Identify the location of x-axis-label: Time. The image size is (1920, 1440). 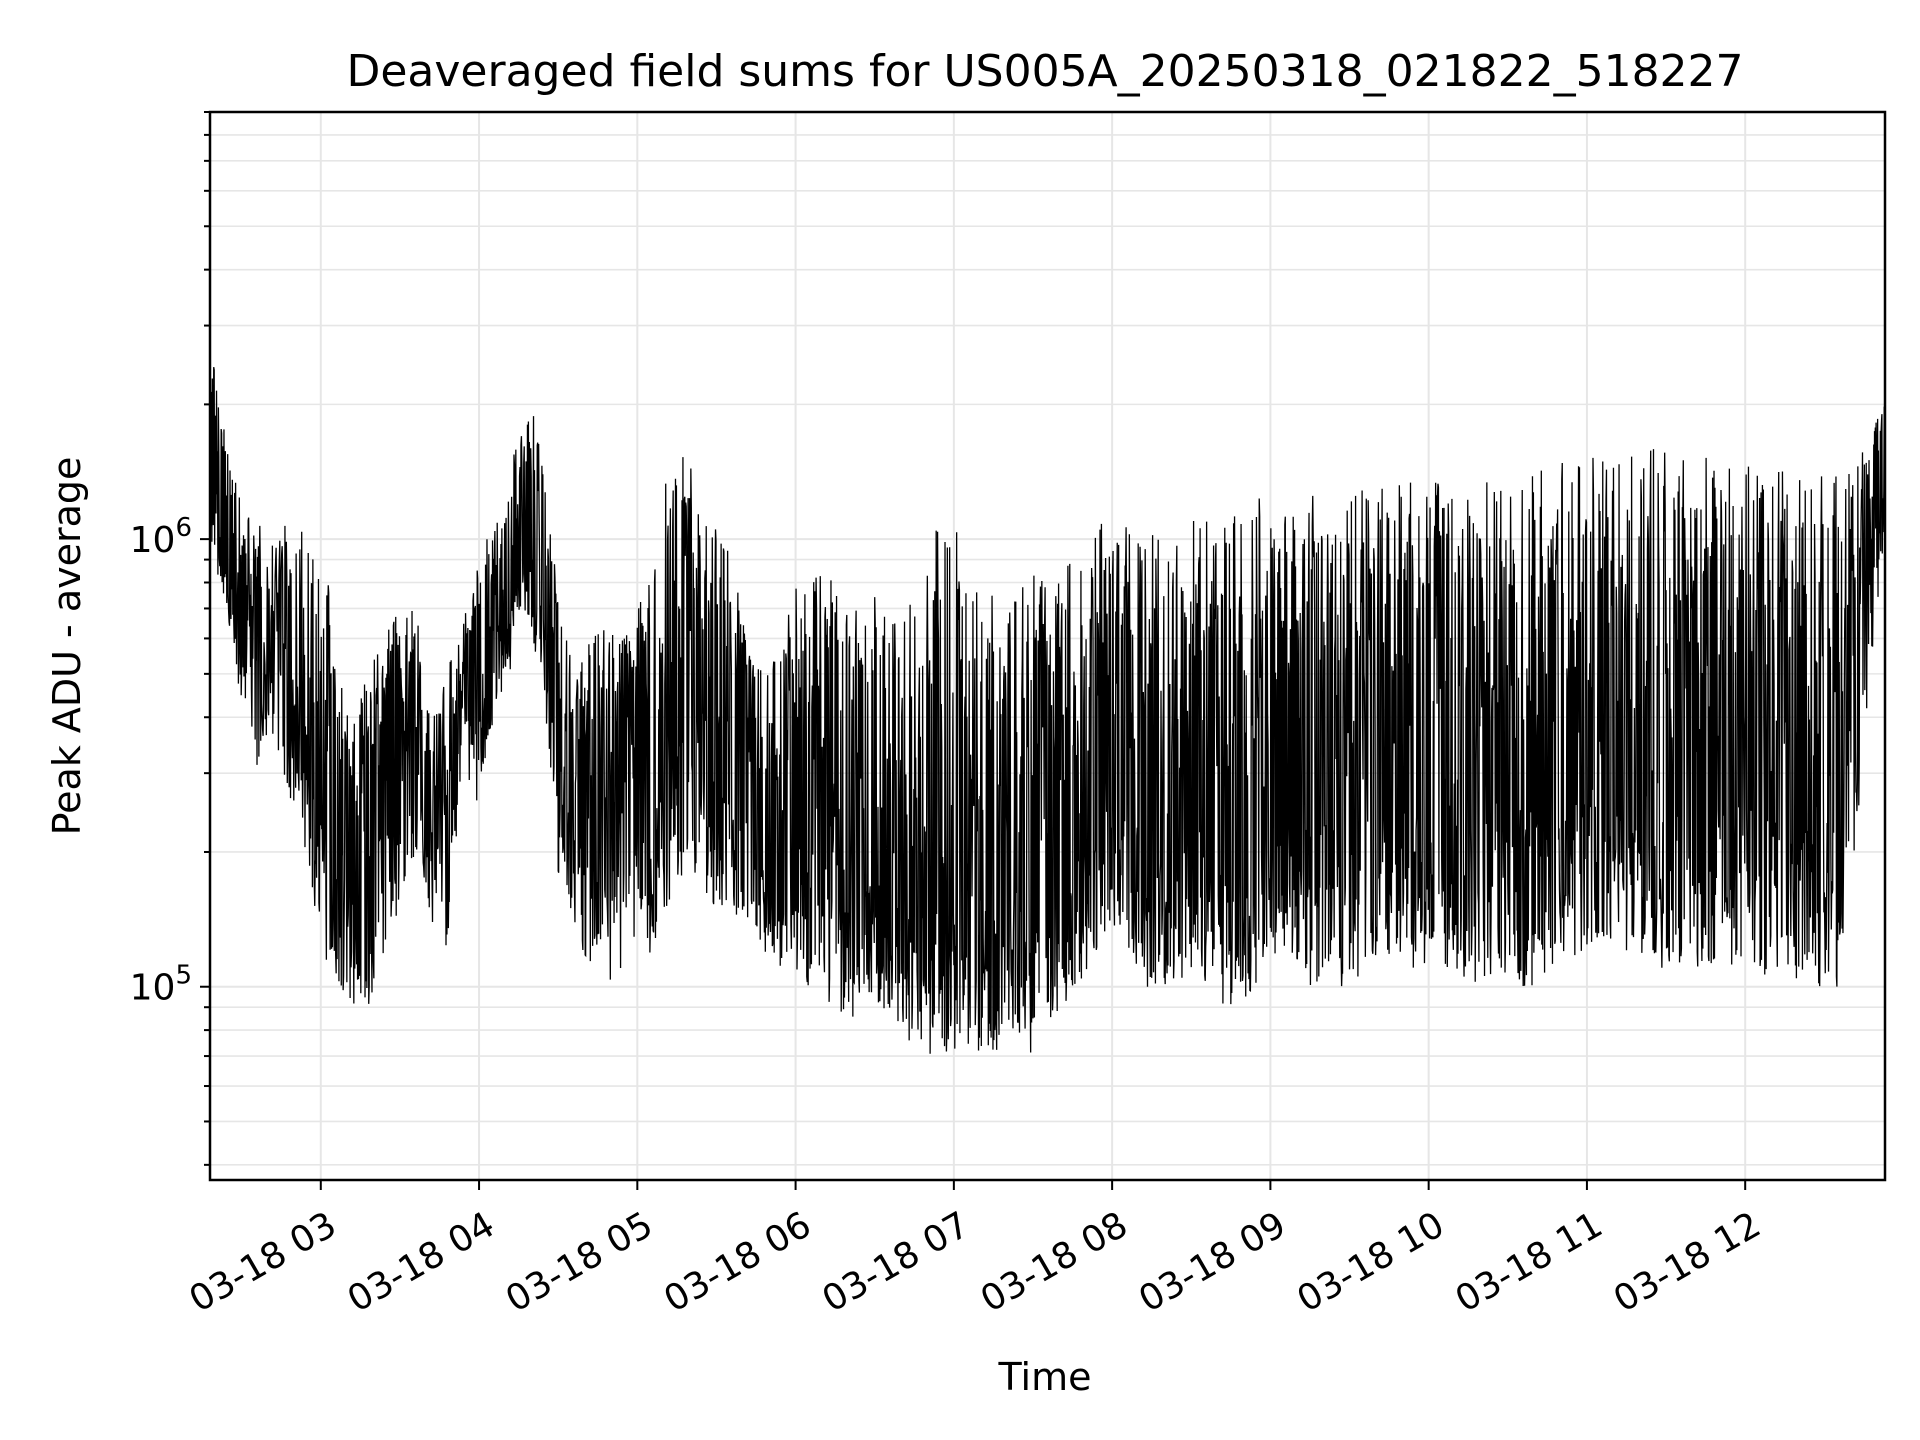
(1045, 1377).